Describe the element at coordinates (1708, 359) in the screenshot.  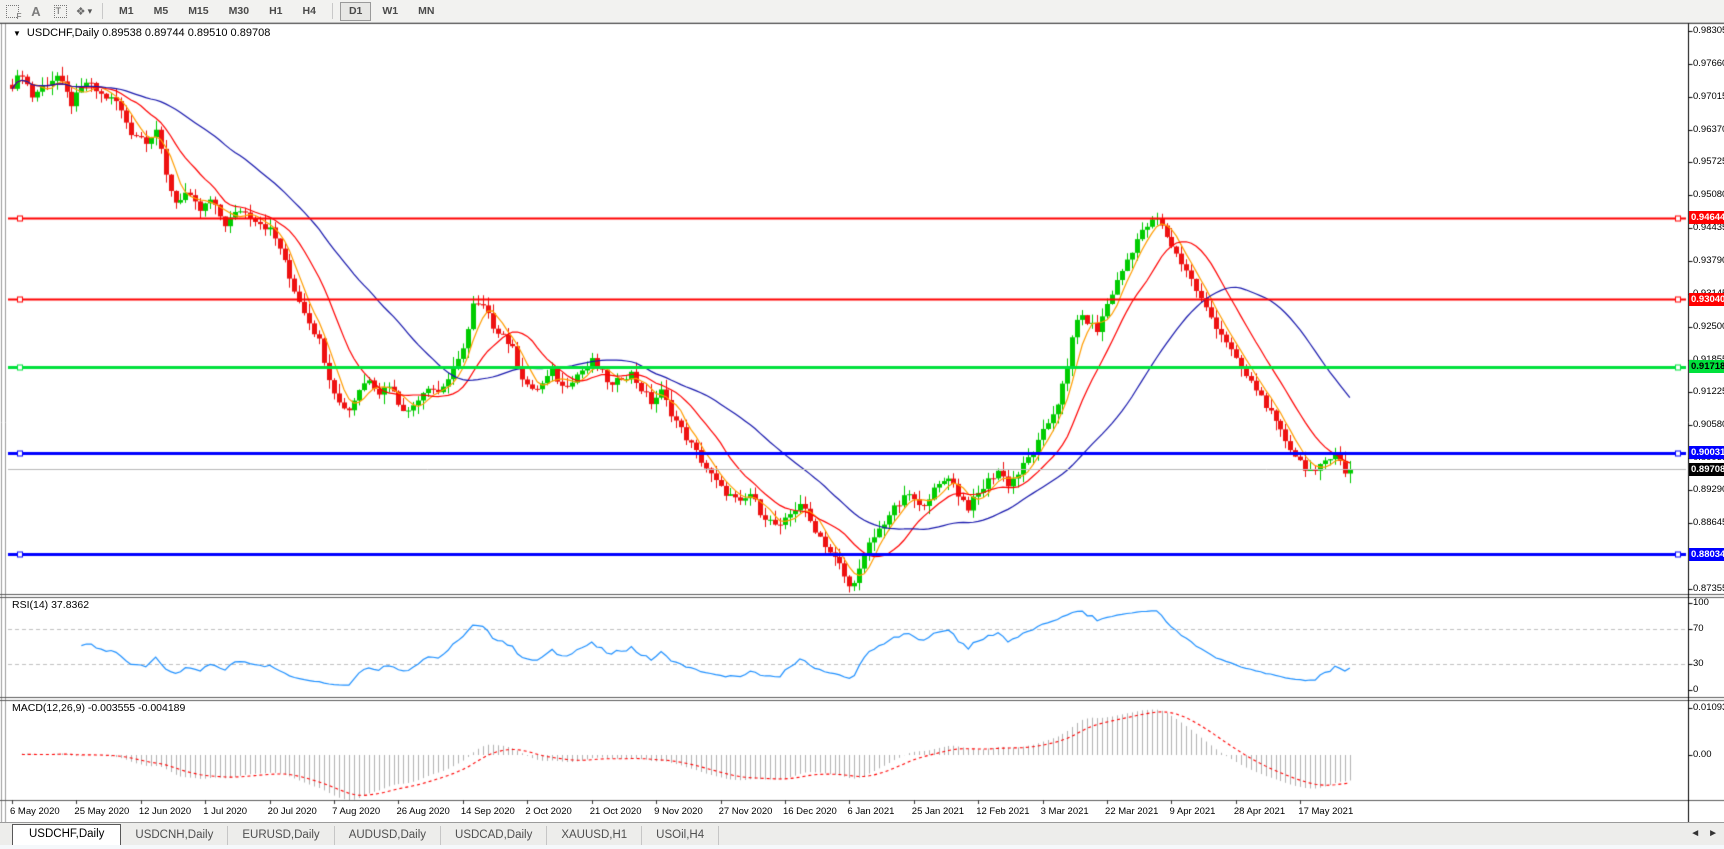
I see `price-axis-tick: 0.91855` at that location.